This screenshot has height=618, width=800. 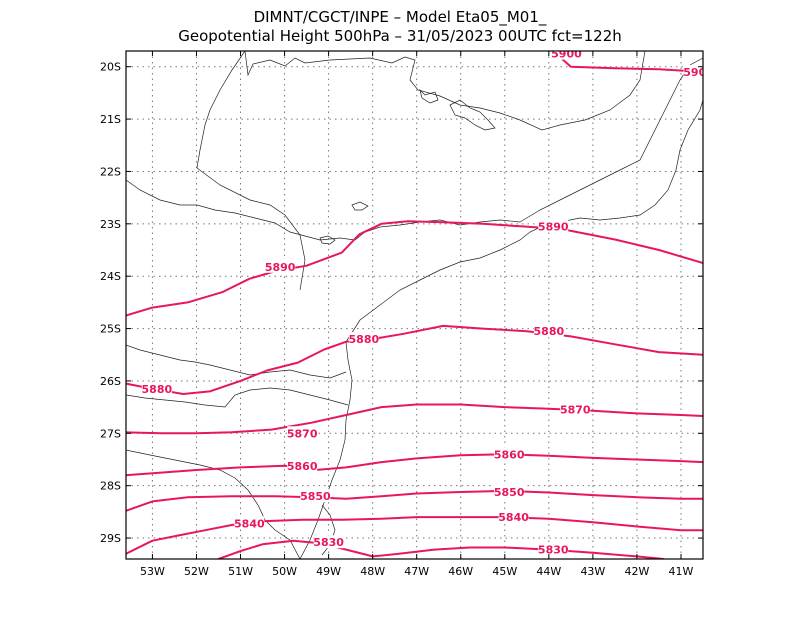 I want to click on state-border-pr-sc, so click(x=236, y=361).